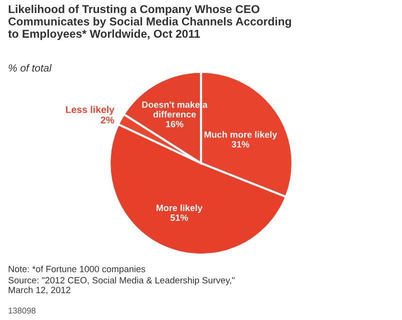 Image resolution: width=402 pixels, height=320 pixels. What do you see at coordinates (121, 285) in the screenshot?
I see `source-note: Source: "2012 CEO, Social Media & Leadership Survey," March 12, 2012` at bounding box center [121, 285].